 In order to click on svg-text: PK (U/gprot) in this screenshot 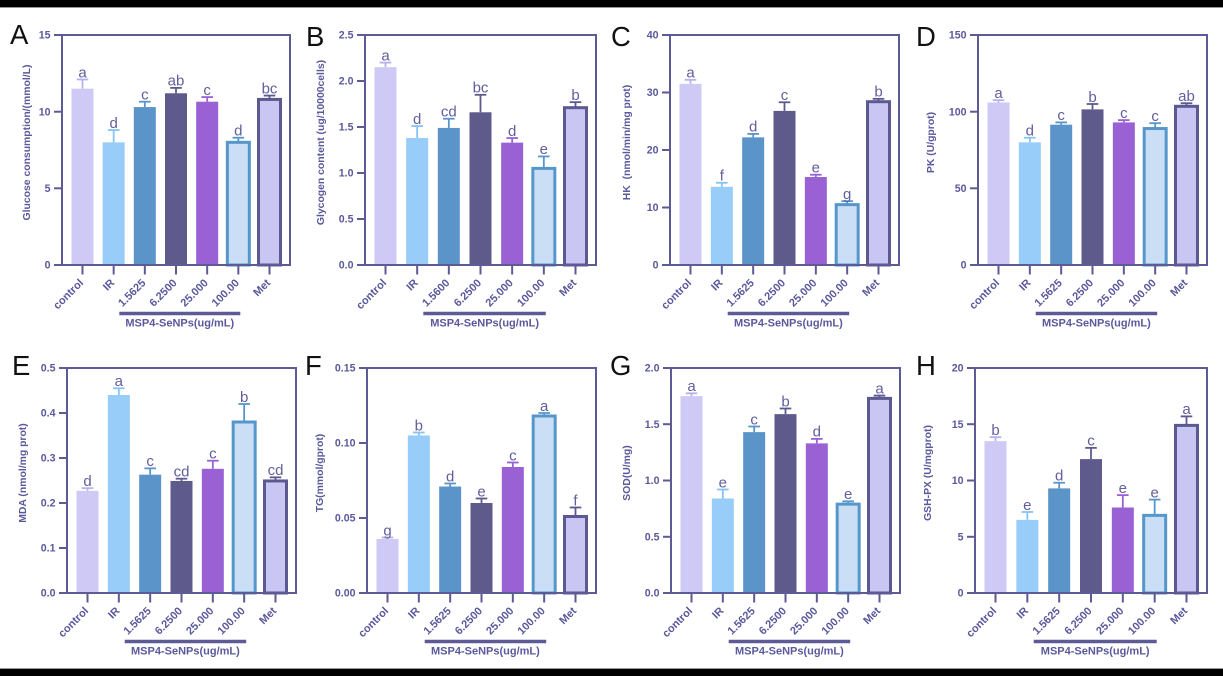, I will do `click(931, 142)`.